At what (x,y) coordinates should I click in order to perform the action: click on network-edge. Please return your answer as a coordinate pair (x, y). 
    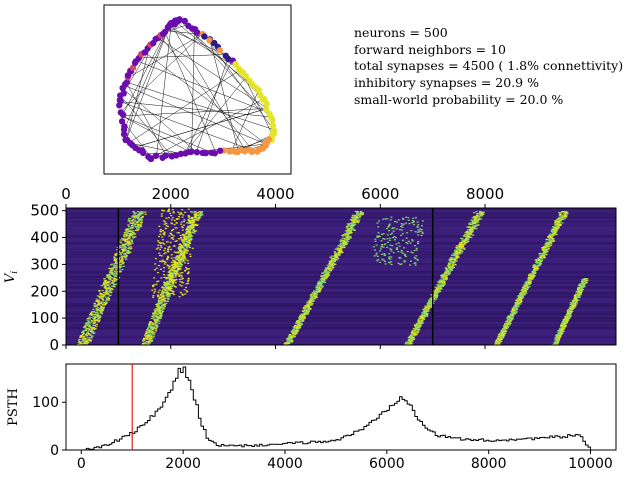
    Looking at the image, I should click on (182, 56).